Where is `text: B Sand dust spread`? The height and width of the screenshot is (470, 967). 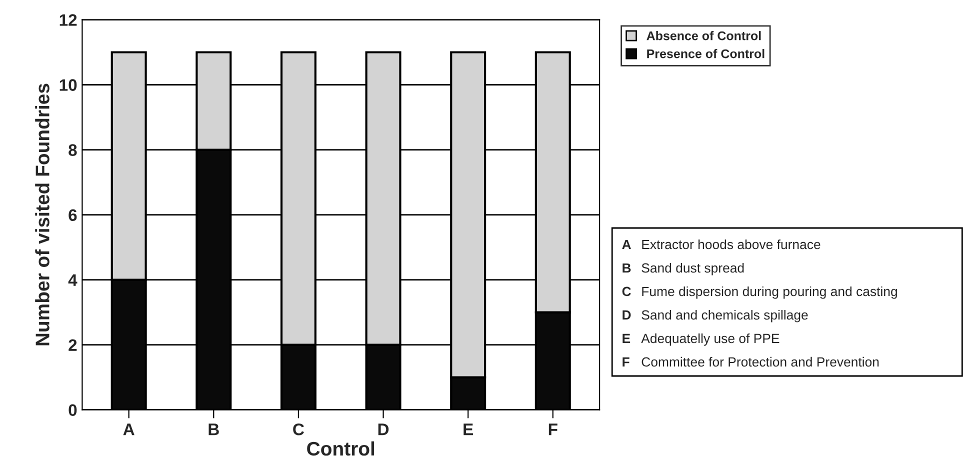
text: B Sand dust spread is located at coordinates (683, 269).